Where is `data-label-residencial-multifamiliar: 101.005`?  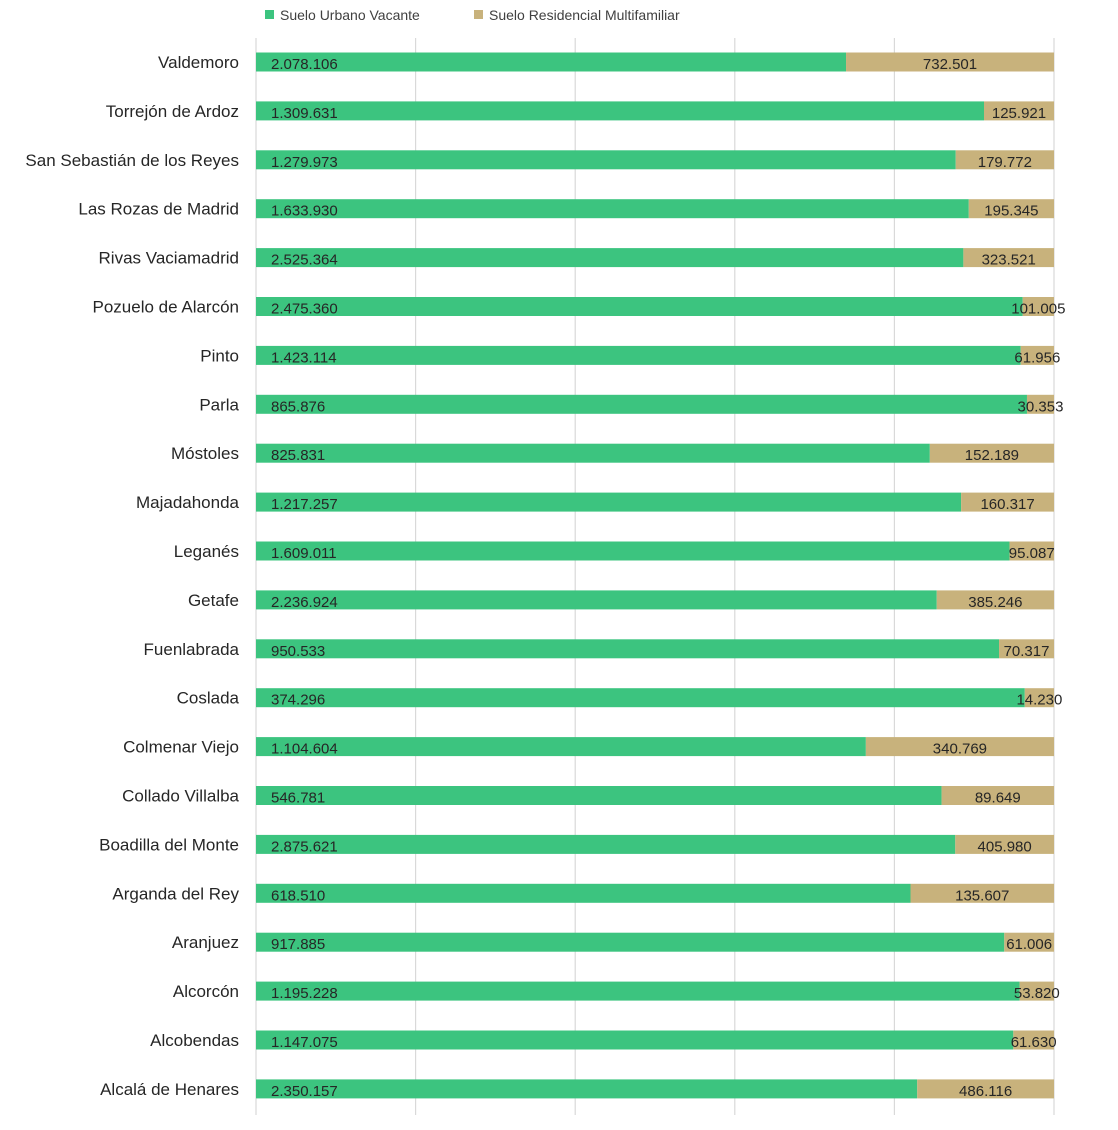
data-label-residencial-multifamiliar: 101.005 is located at coordinates (1038, 309).